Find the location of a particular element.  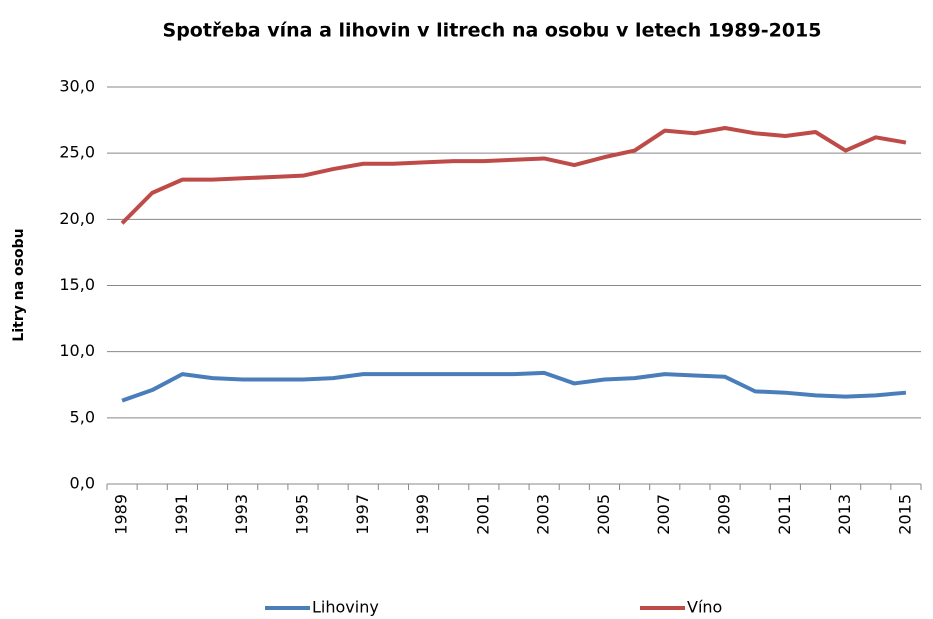

x-tick-label: 2001 is located at coordinates (482, 514).